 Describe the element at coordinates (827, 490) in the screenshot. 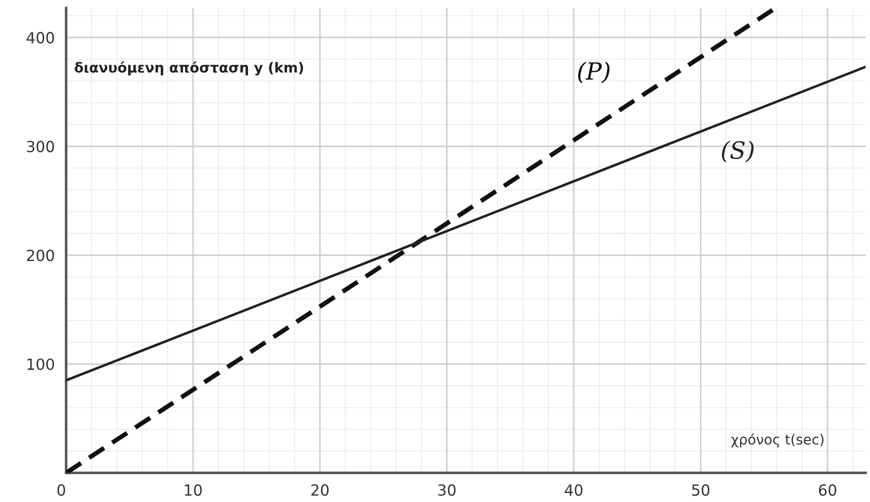

I see `x-tick-label: 60` at that location.